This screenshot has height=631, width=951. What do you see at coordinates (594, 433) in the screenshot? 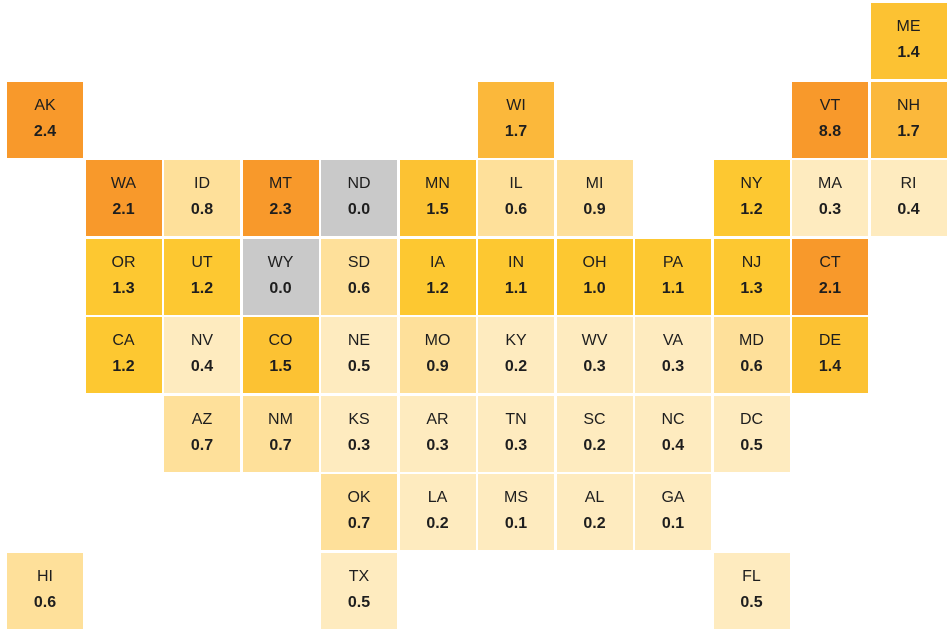
I see `state-tile: SC 0.2` at bounding box center [594, 433].